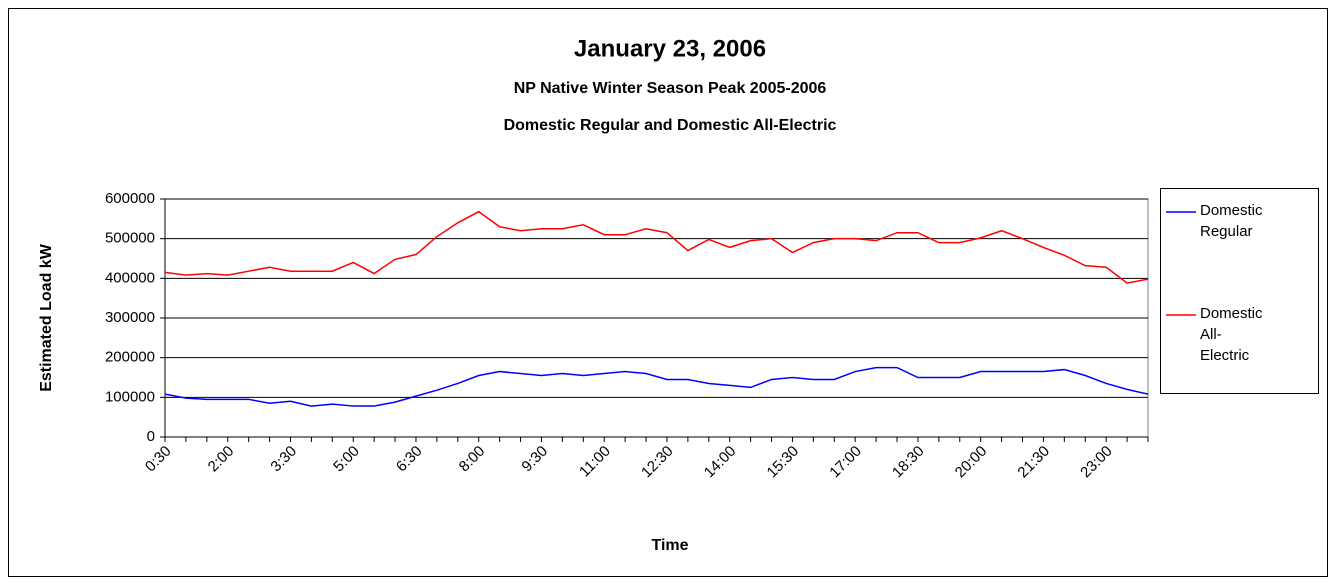  Describe the element at coordinates (130, 238) in the screenshot. I see `y-tick-label: 500000` at that location.